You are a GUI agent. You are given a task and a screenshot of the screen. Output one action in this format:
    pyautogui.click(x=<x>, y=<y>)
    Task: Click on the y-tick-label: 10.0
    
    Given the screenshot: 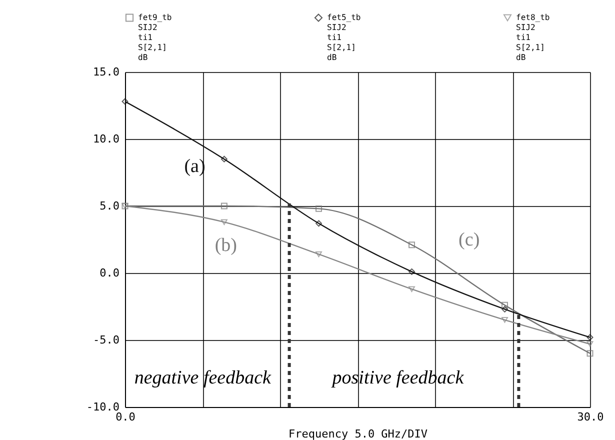 What is the action you would take?
    pyautogui.click(x=106, y=139)
    